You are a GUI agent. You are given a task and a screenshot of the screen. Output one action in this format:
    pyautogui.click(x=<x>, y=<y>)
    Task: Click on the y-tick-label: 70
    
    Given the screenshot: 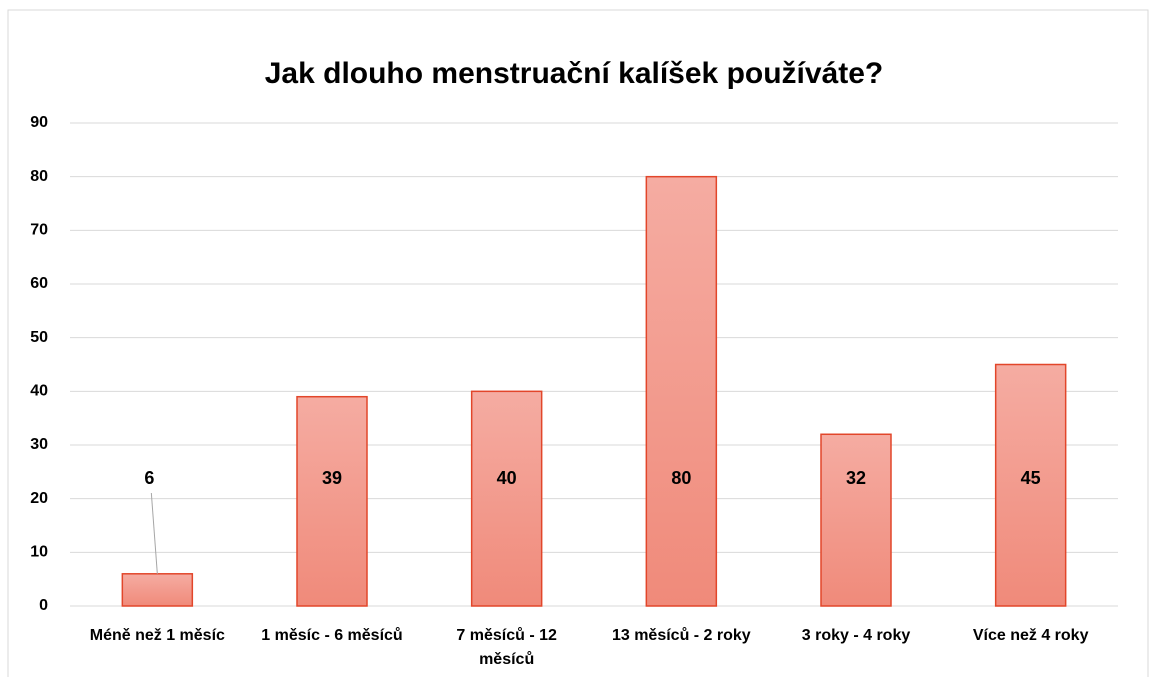 What is the action you would take?
    pyautogui.click(x=39, y=230)
    